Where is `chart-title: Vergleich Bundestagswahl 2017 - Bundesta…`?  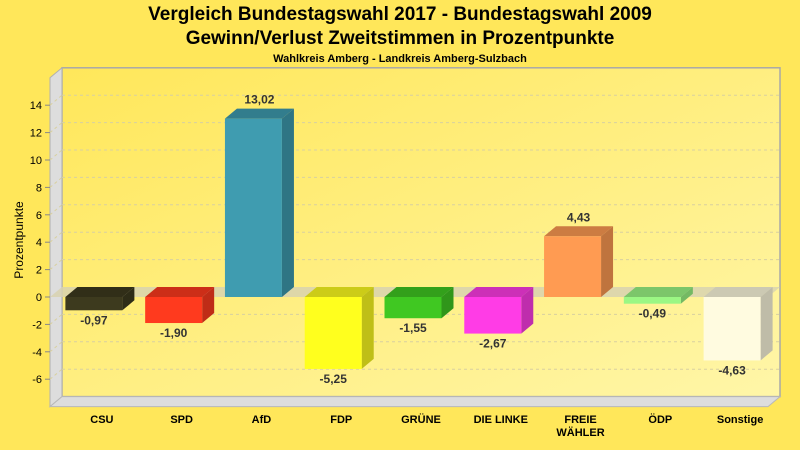
chart-title: Vergleich Bundestagswahl 2017 - Bundesta… is located at coordinates (400, 14).